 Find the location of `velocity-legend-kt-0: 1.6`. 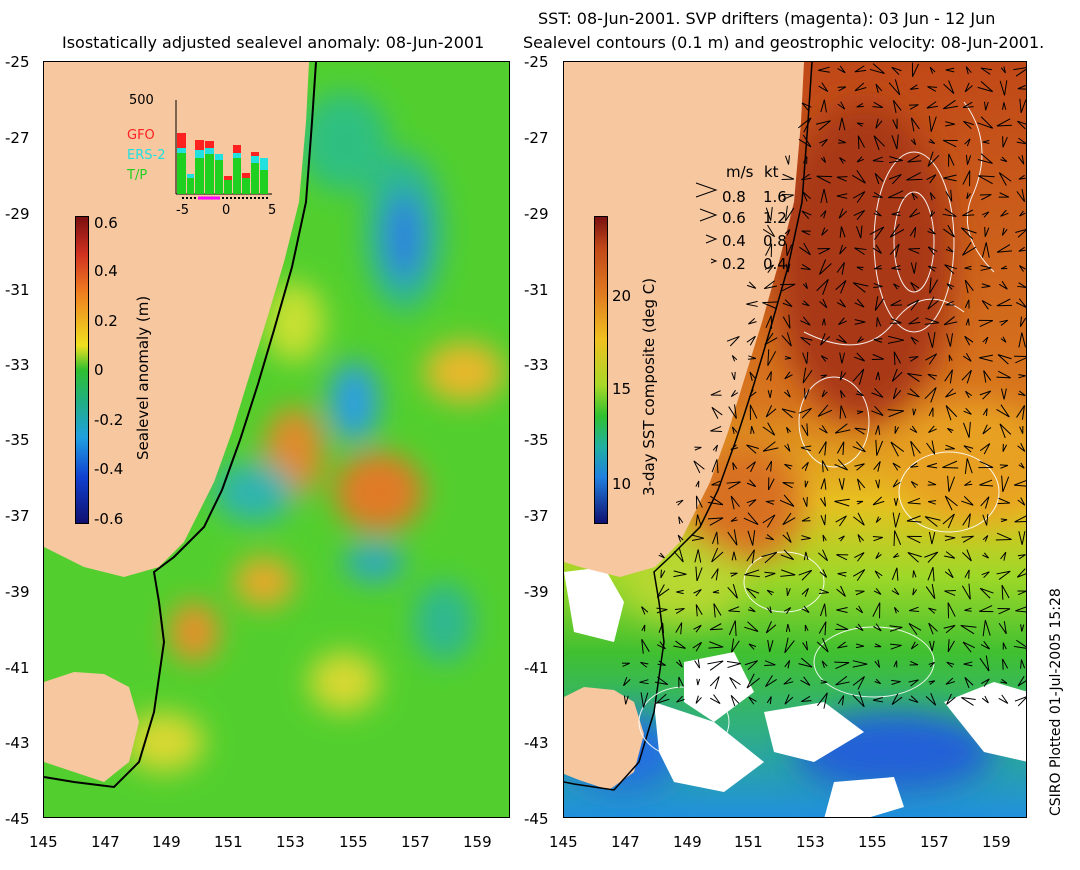

velocity-legend-kt-0: 1.6 is located at coordinates (775, 197).